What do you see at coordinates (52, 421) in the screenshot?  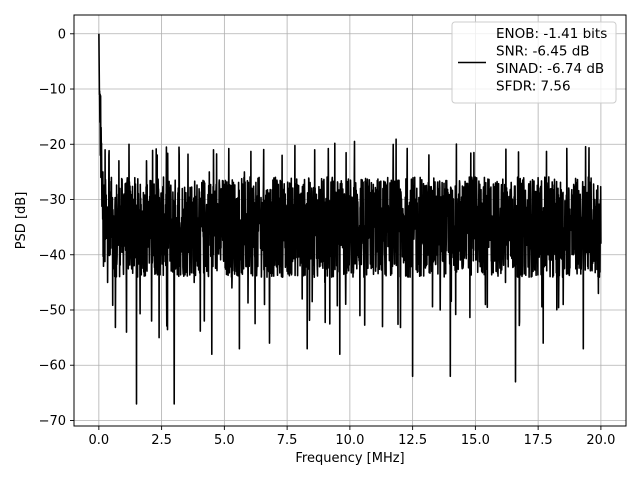 I see `y-tick-label: −70` at bounding box center [52, 421].